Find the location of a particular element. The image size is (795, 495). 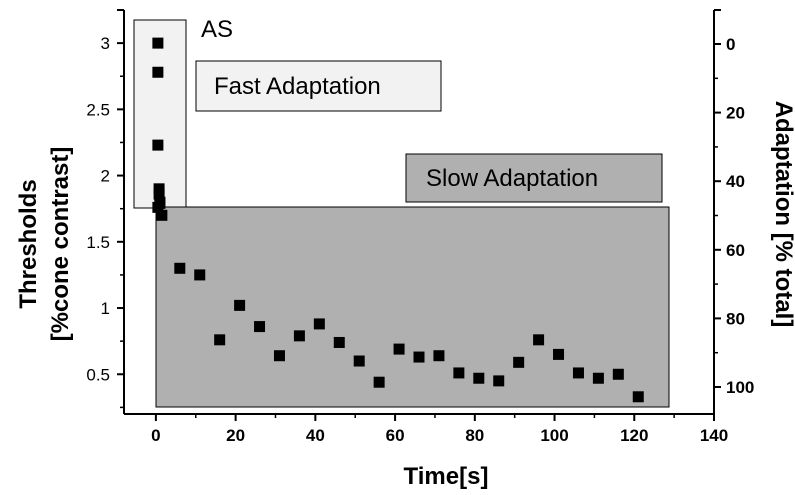

y2-tick-label: 60 is located at coordinates (735, 250).